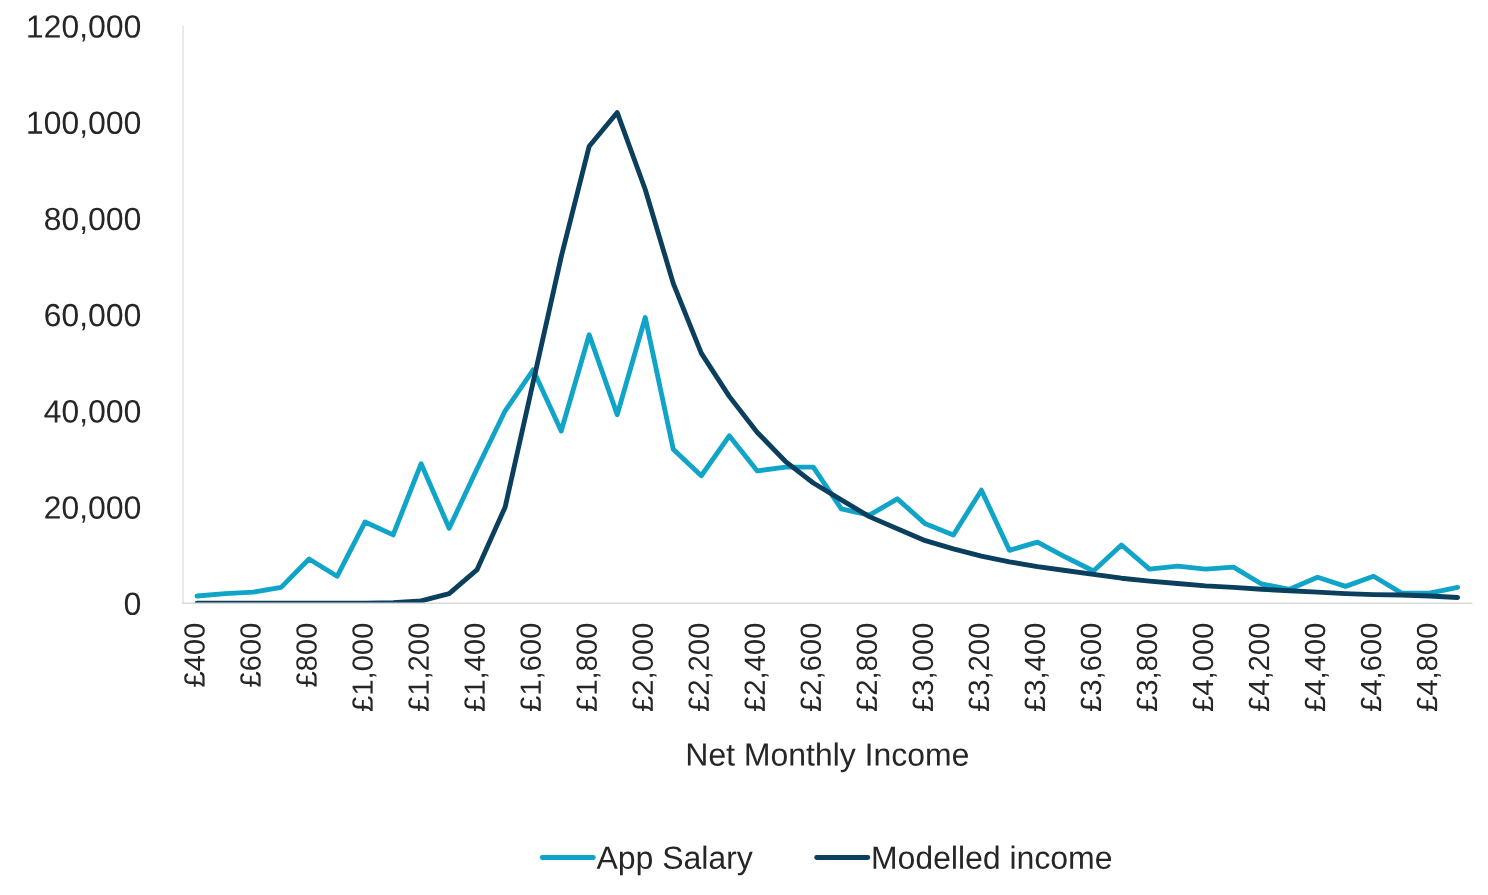 Image resolution: width=1488 pixels, height=895 pixels. What do you see at coordinates (812, 667) in the screenshot?
I see `x-tick-label: £2,600` at bounding box center [812, 667].